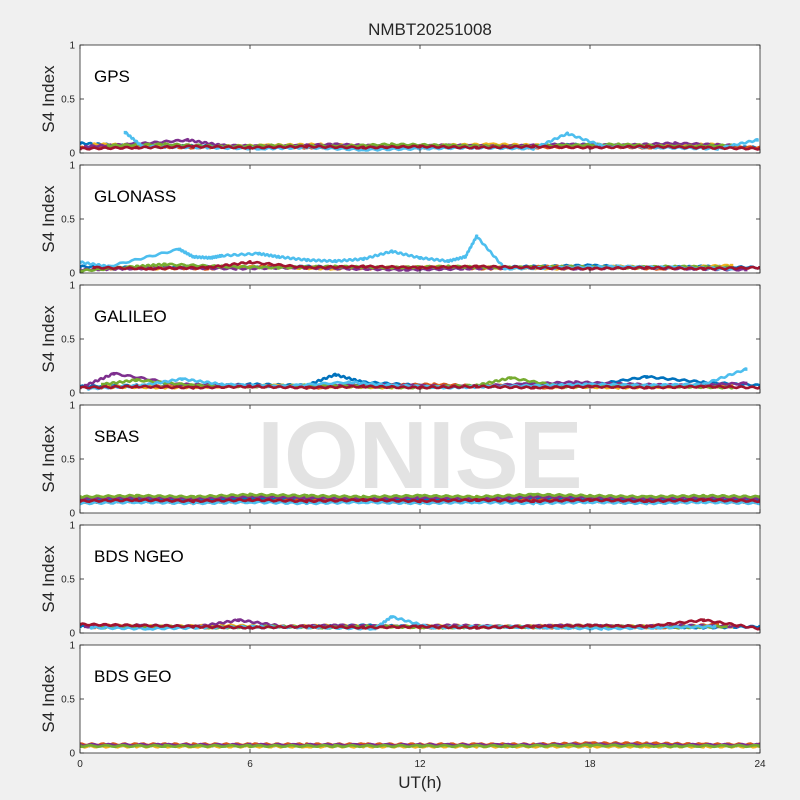 The height and width of the screenshot is (800, 800). I want to click on panel-glonass: 0 0.5 1 GLONASS S4 Index, so click(400, 220).